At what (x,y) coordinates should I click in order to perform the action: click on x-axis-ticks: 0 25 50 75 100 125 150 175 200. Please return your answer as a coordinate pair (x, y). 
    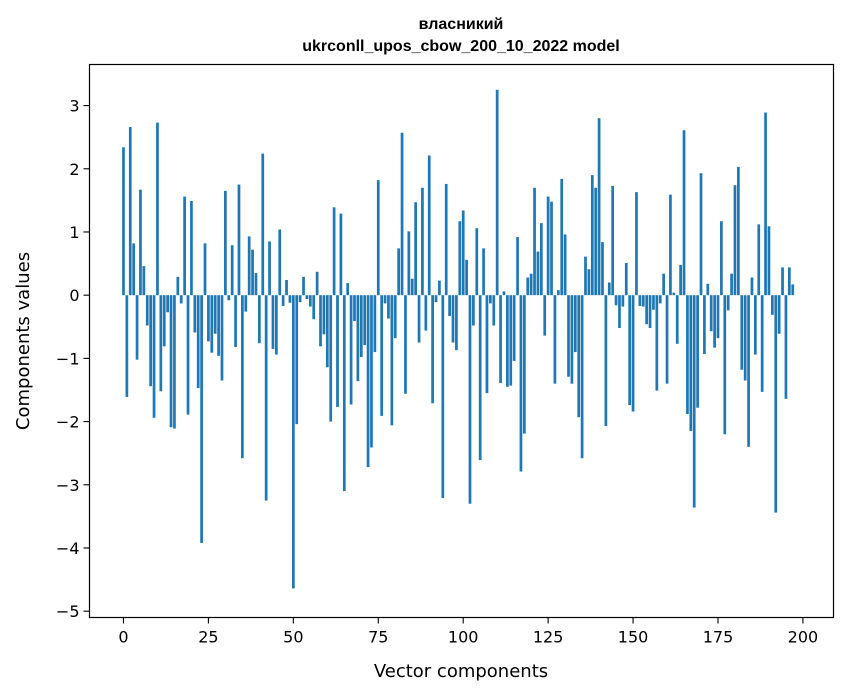
    Looking at the image, I should click on (468, 632).